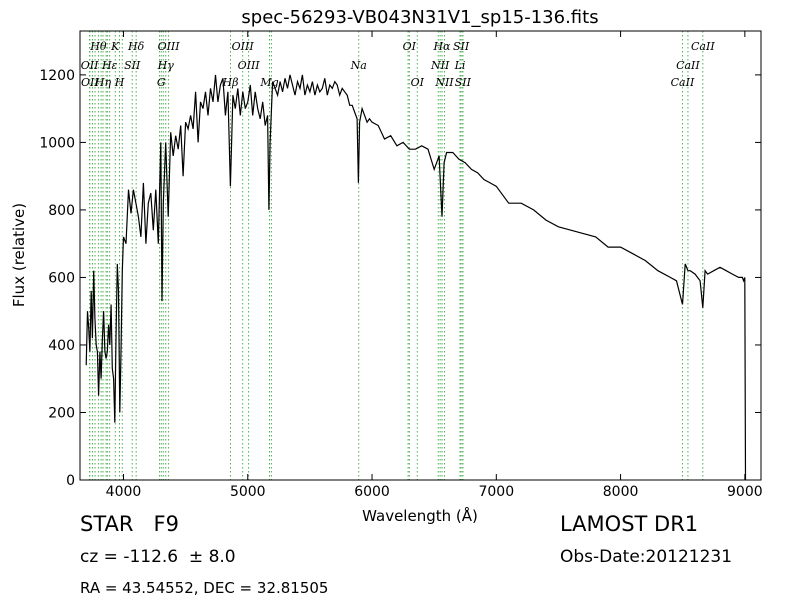  I want to click on x-axis-label: Wavelength (Å), so click(420, 515).